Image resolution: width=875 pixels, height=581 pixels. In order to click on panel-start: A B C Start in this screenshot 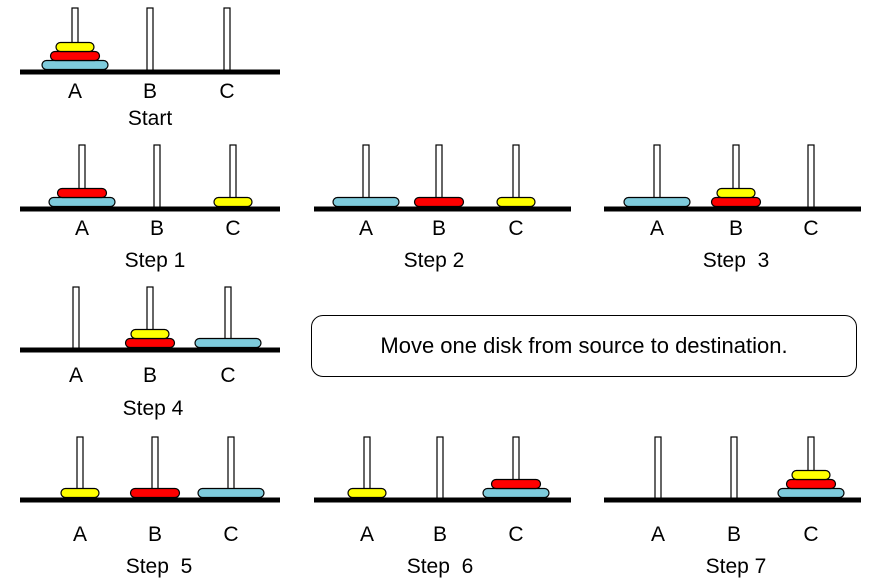, I will do `click(150, 68)`.